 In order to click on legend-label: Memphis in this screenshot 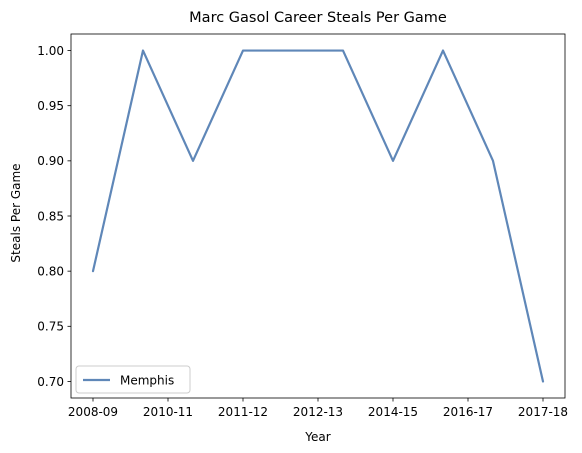, I will do `click(147, 380)`.